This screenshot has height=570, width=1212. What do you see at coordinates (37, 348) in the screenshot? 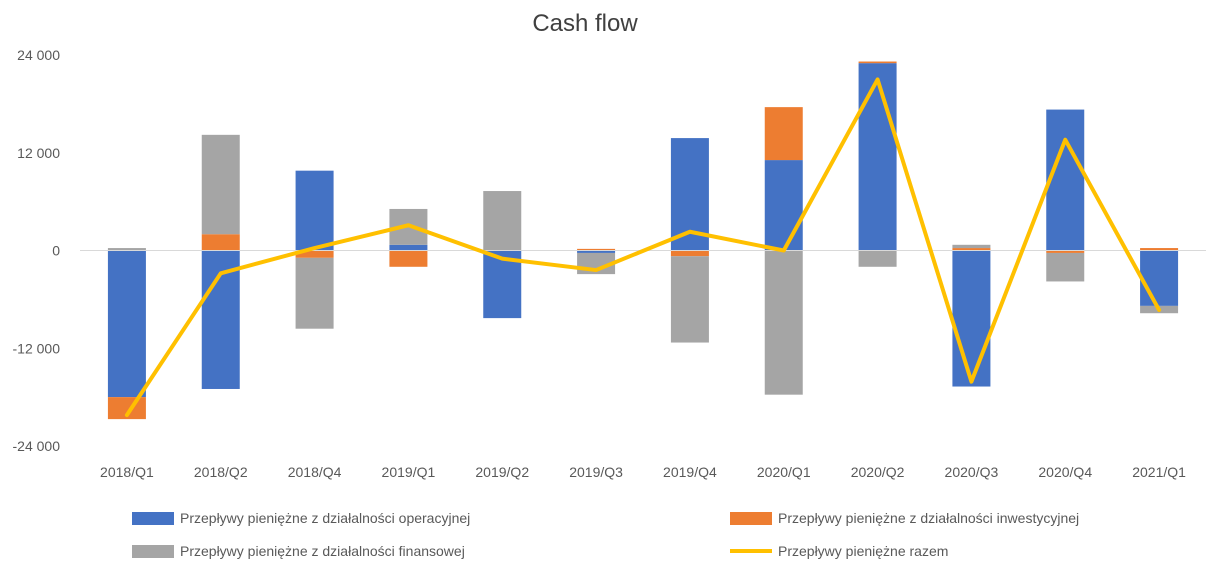
I see `y-tick-label: -12 000` at bounding box center [37, 348].